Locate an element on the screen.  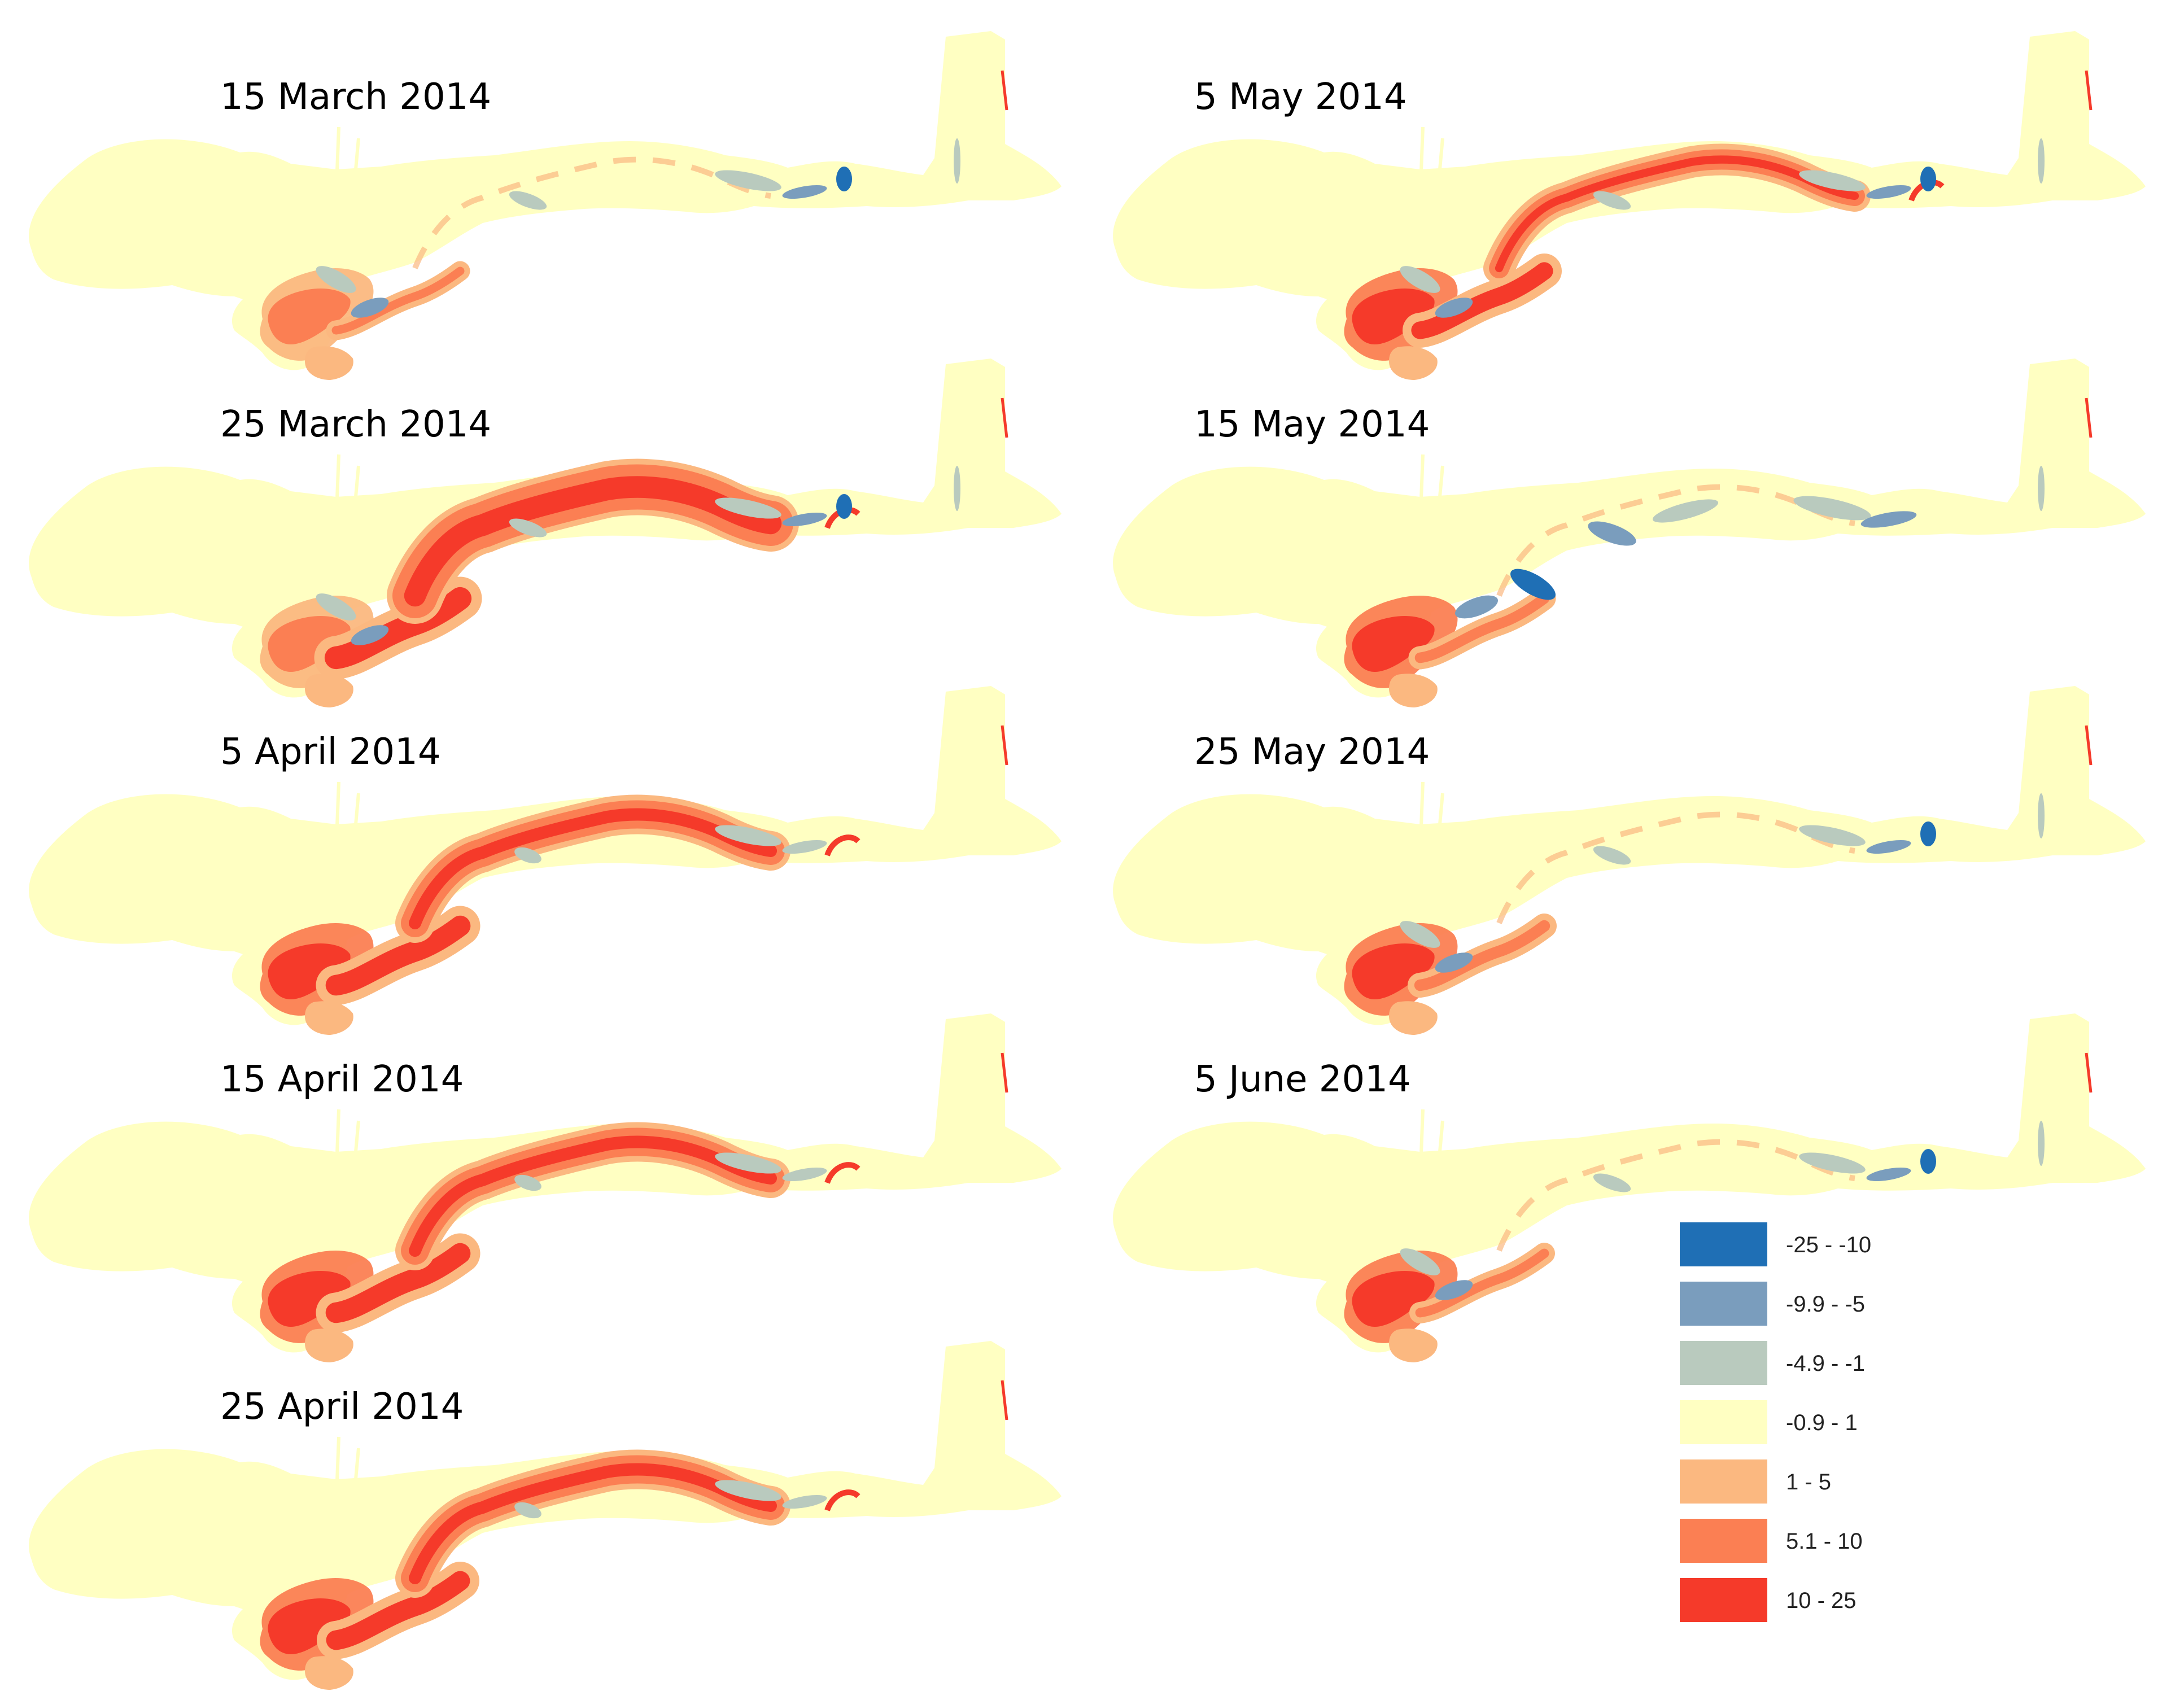
map-panel-5-june: 5 June 2014 is located at coordinates (1640, 1179).